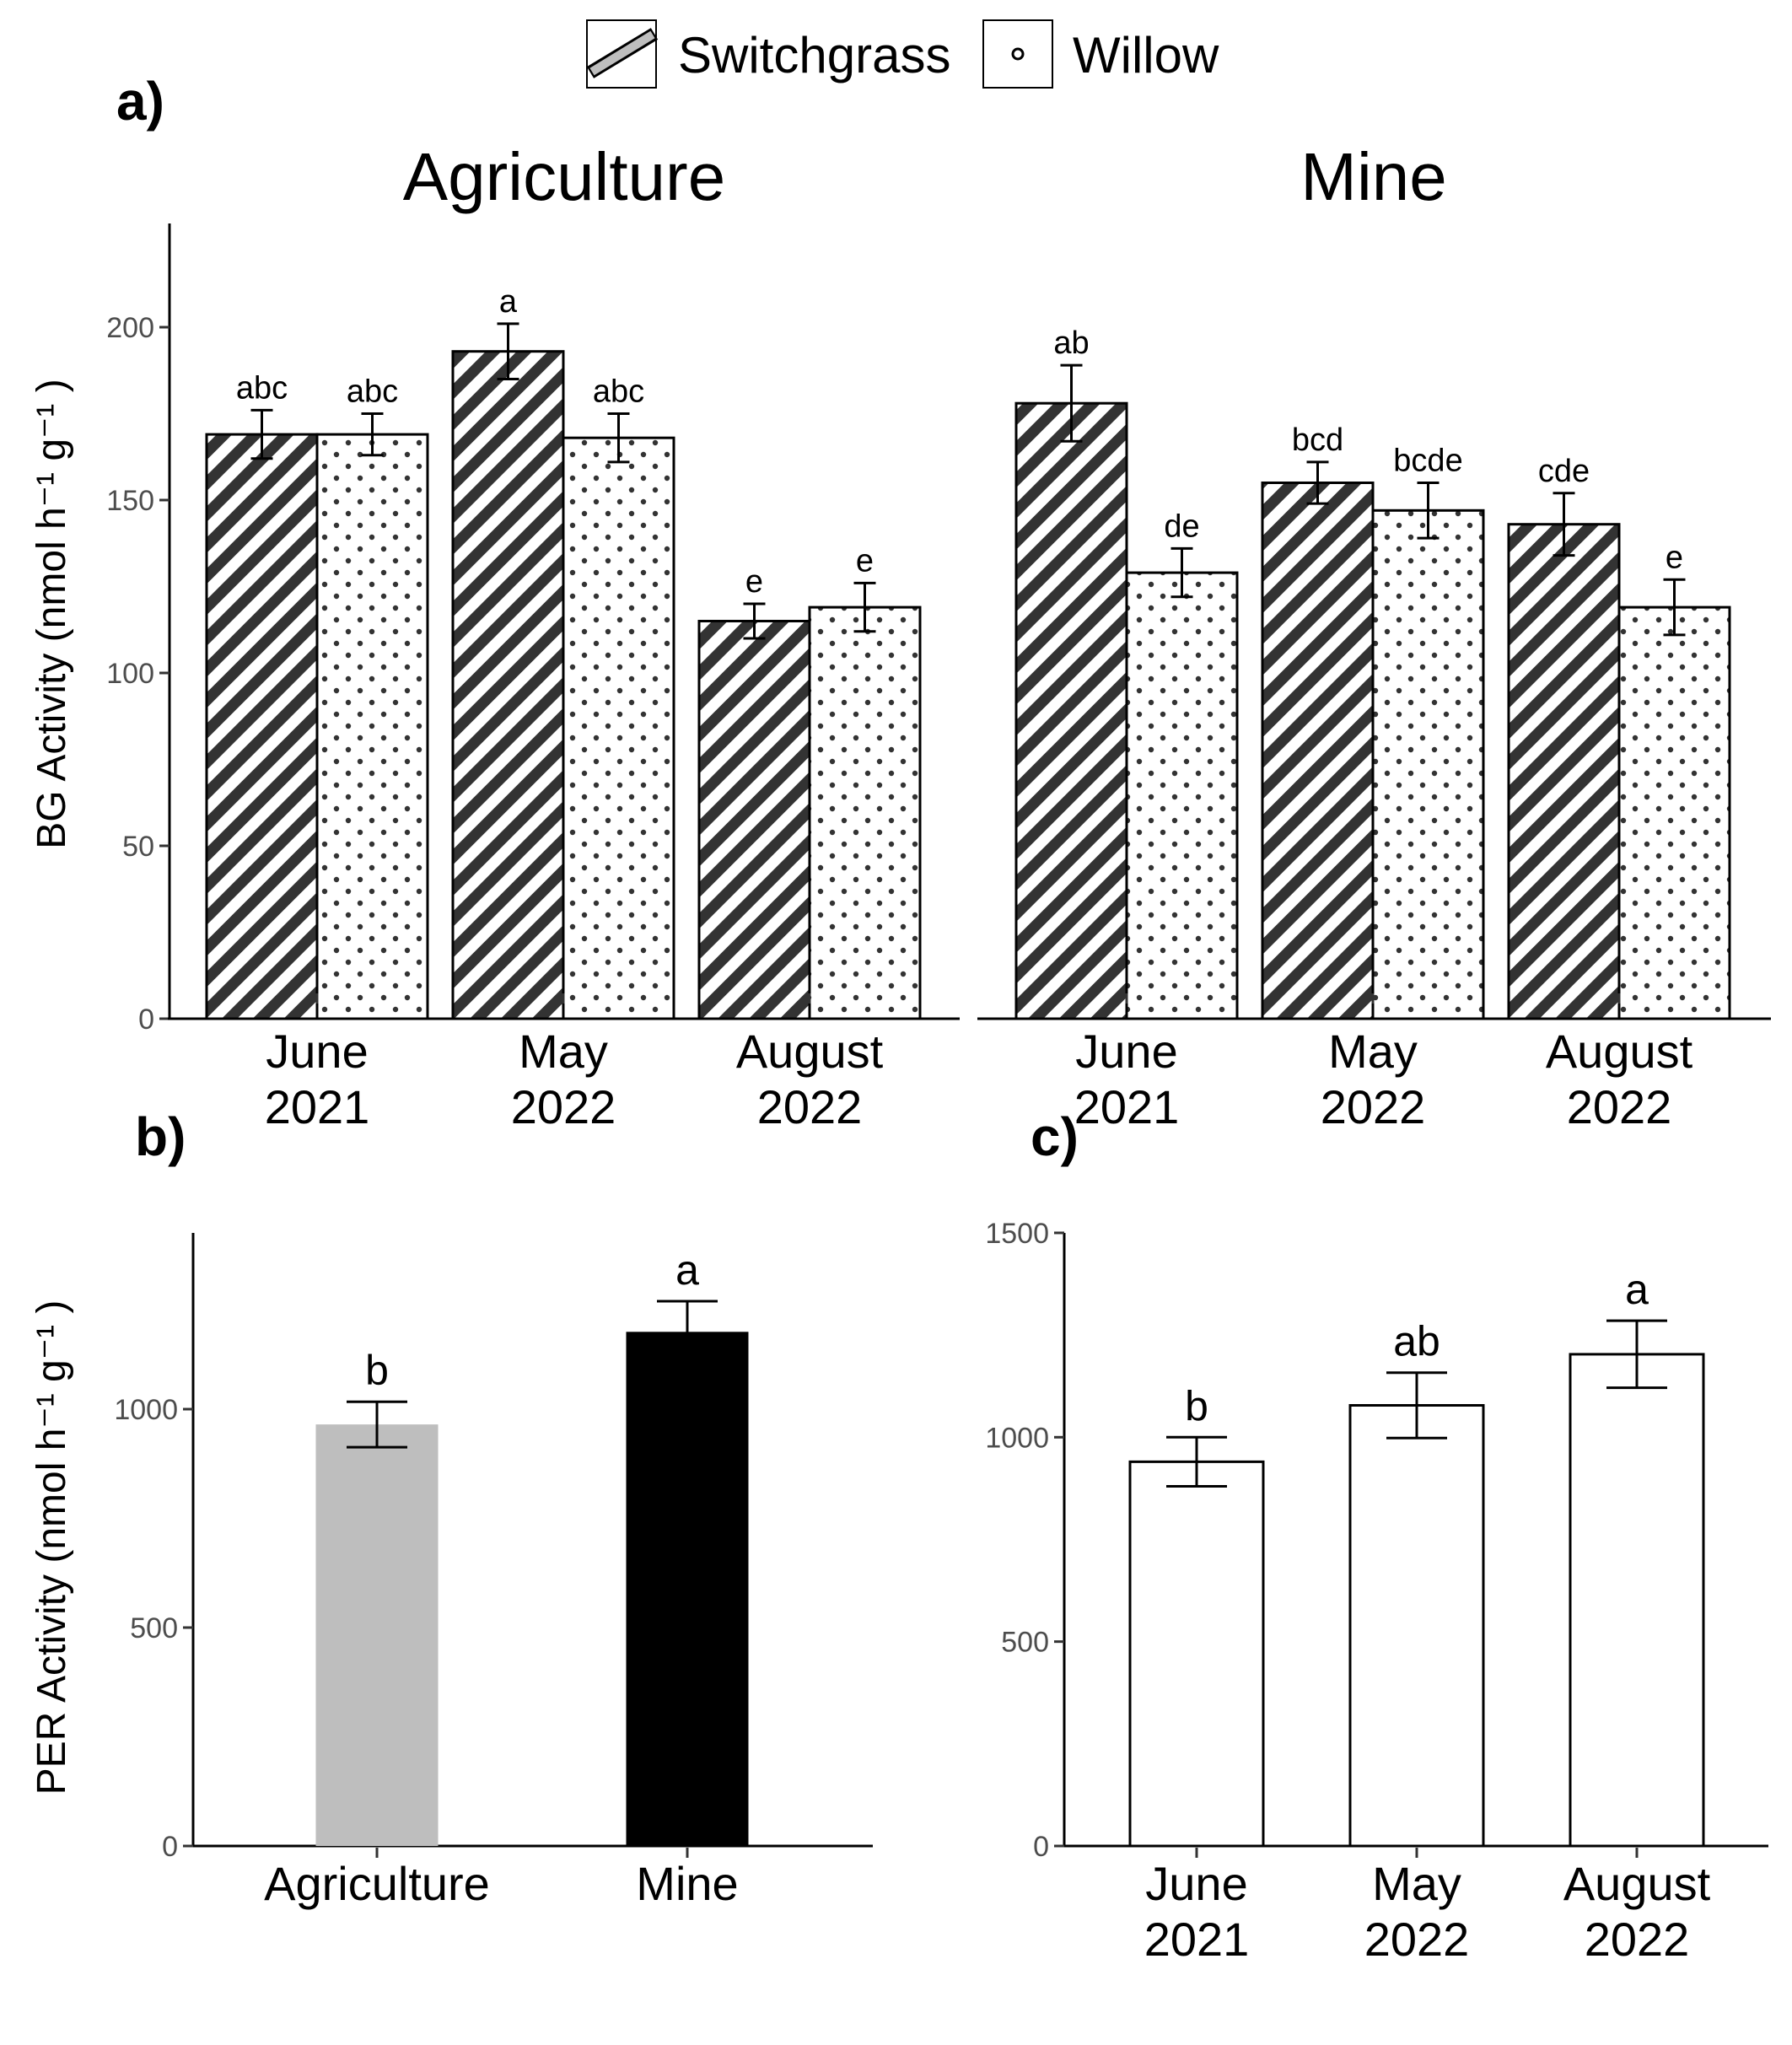  I want to click on agriculture-august-2022-x-tick-label: August 2022, so click(810, 1079).